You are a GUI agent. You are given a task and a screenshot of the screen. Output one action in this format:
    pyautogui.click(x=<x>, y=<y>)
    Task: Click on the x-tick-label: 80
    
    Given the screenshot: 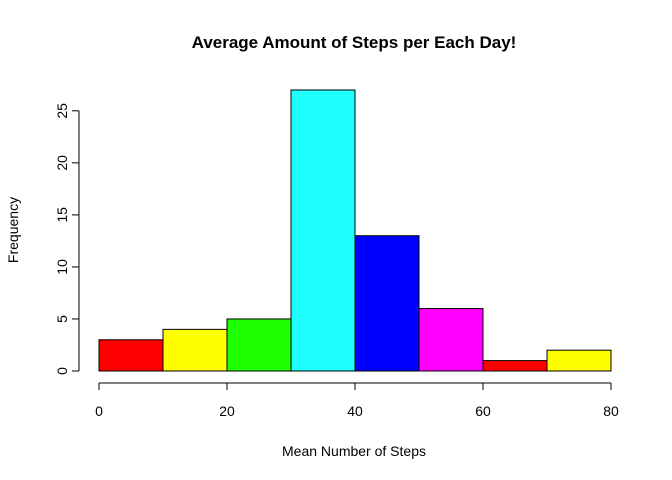 What is the action you would take?
    pyautogui.click(x=611, y=411)
    